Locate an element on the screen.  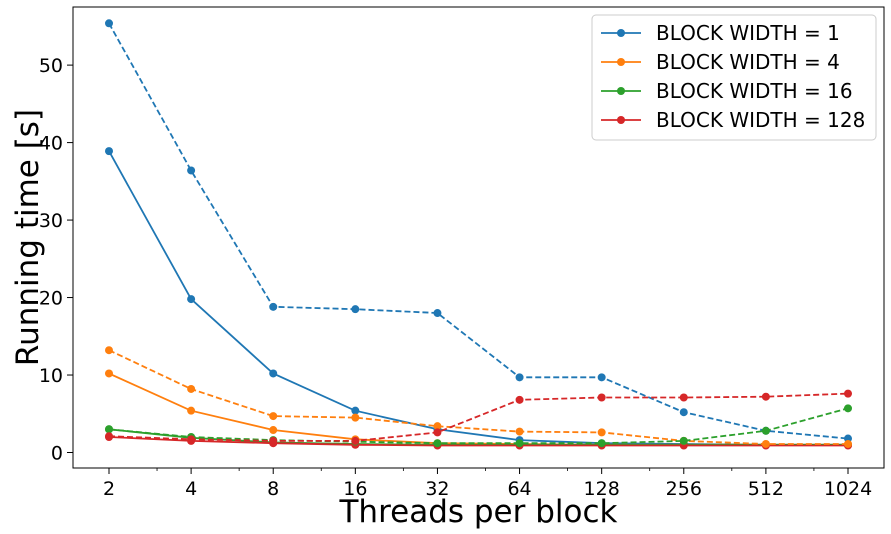
y-tick-label: 20 is located at coordinates (51, 299).